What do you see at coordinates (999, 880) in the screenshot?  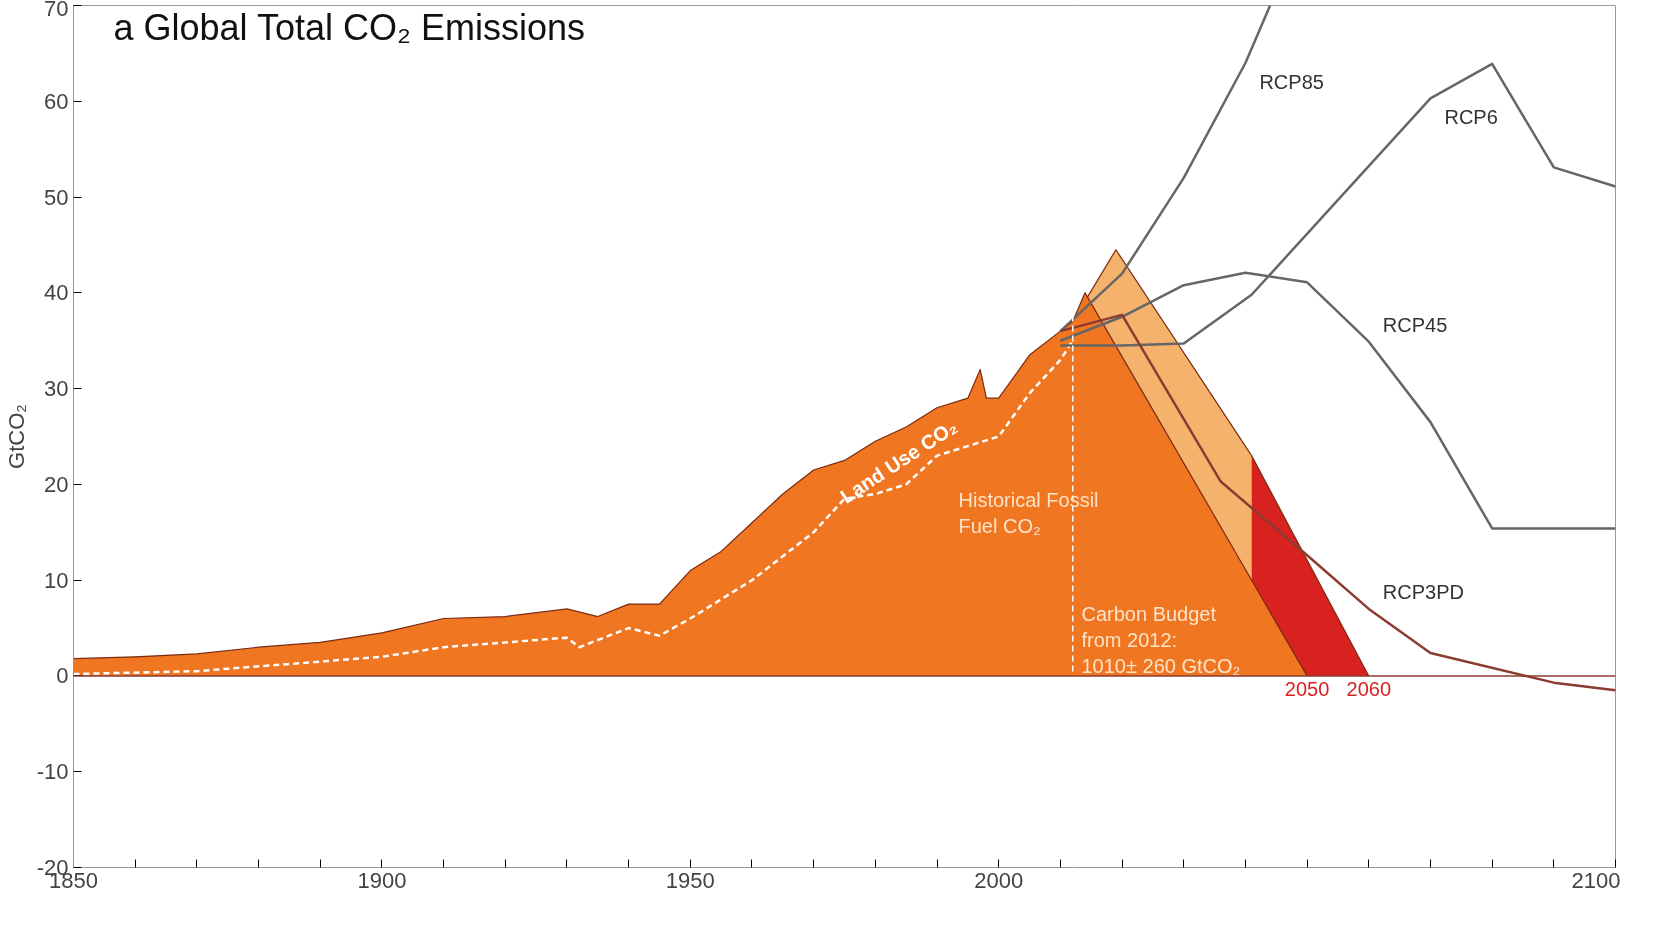 I see `x-tick-label: 2000` at bounding box center [999, 880].